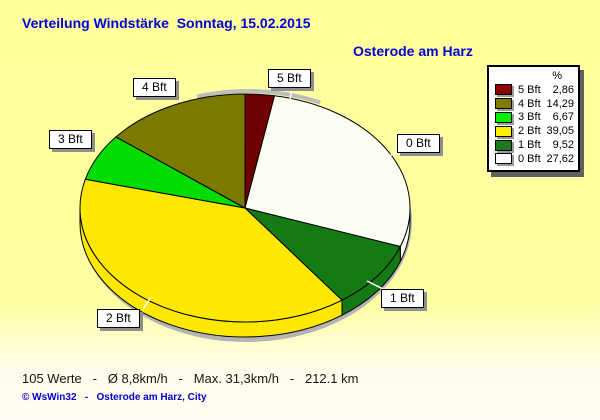 Image resolution: width=600 pixels, height=420 pixels. What do you see at coordinates (118, 318) in the screenshot?
I see `pie-callout-label-2-bft: 2 Bft` at bounding box center [118, 318].